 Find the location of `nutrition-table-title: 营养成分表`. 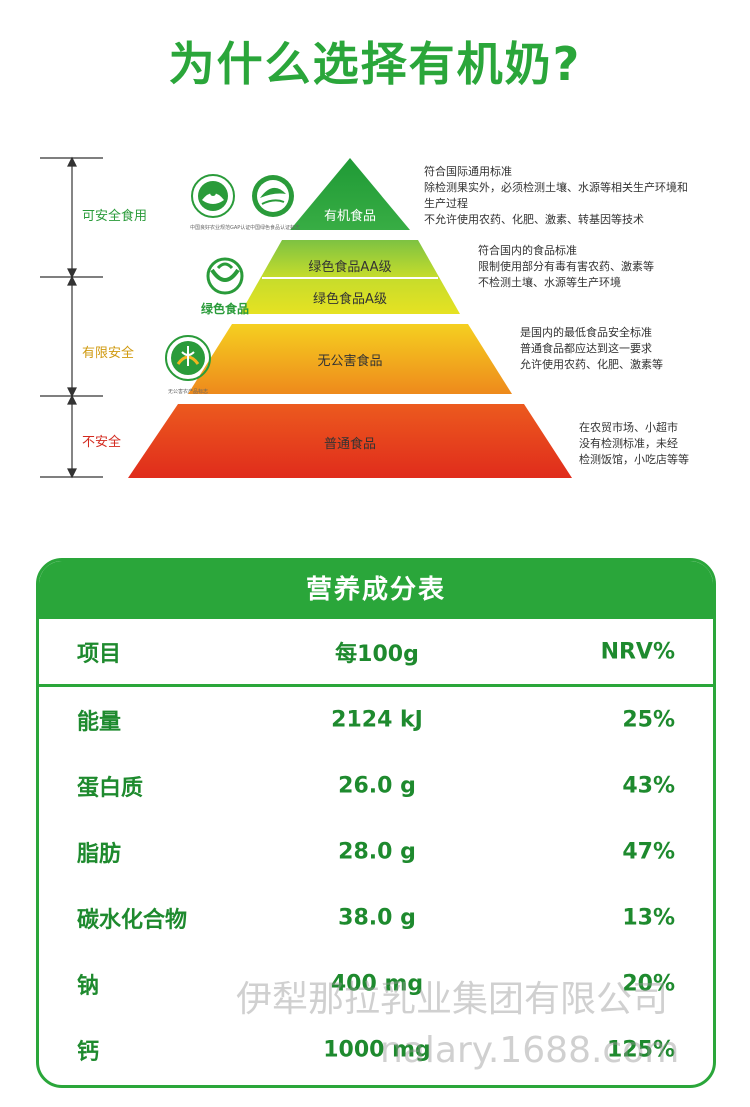

nutrition-table-title: 营养成分表 is located at coordinates (376, 590).